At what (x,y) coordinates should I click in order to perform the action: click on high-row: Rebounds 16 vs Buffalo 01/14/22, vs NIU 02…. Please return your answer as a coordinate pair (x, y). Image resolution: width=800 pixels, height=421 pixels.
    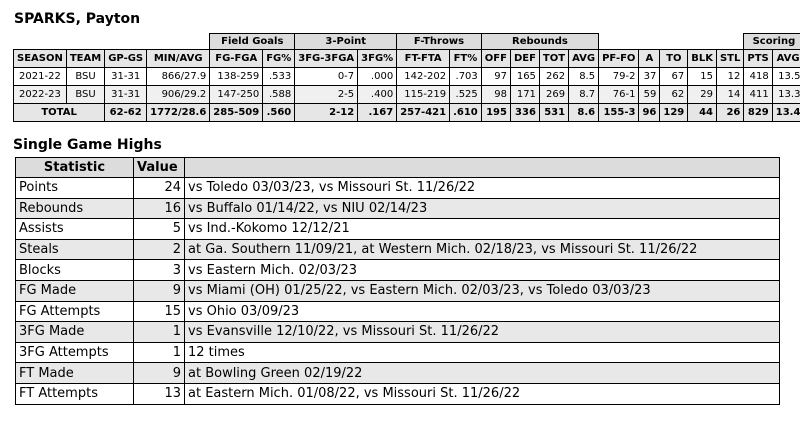
    Looking at the image, I should click on (397, 208).